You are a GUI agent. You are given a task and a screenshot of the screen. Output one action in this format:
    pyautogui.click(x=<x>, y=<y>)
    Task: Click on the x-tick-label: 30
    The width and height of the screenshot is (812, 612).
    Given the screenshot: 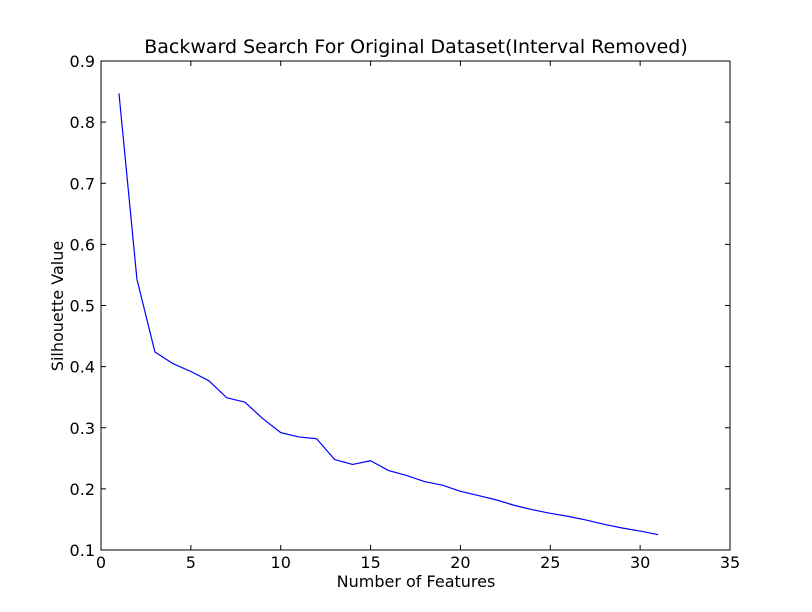 What is the action you would take?
    pyautogui.click(x=640, y=562)
    